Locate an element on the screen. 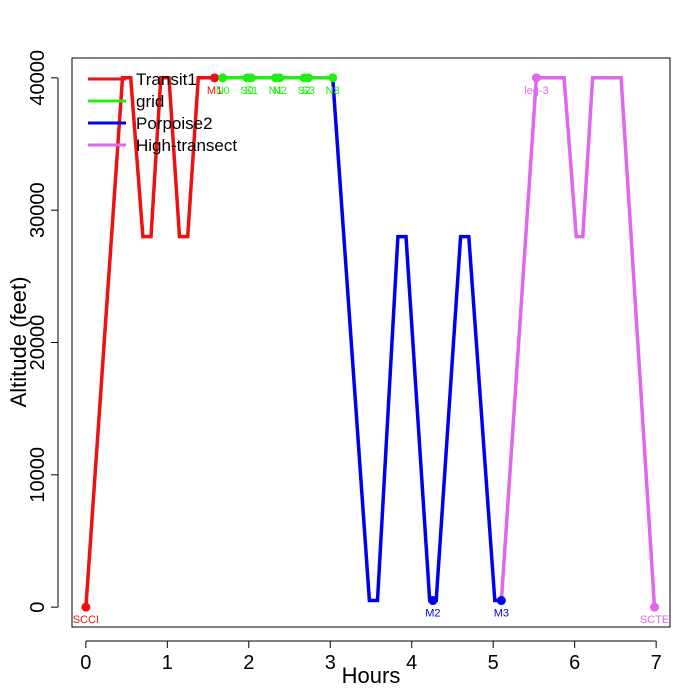 The width and height of the screenshot is (700, 700). waypoint-label: N0 is located at coordinates (223, 91).